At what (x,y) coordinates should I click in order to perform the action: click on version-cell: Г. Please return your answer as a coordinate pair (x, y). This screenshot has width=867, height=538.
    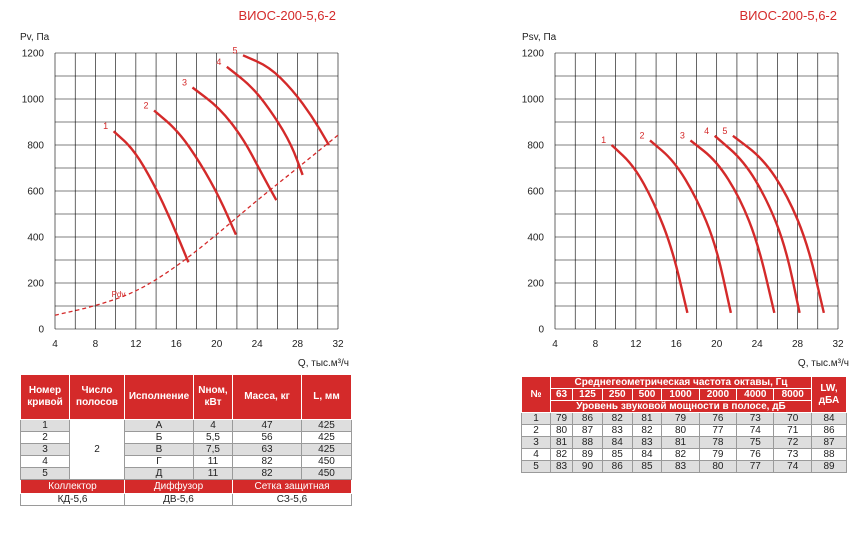
    Looking at the image, I should click on (159, 461).